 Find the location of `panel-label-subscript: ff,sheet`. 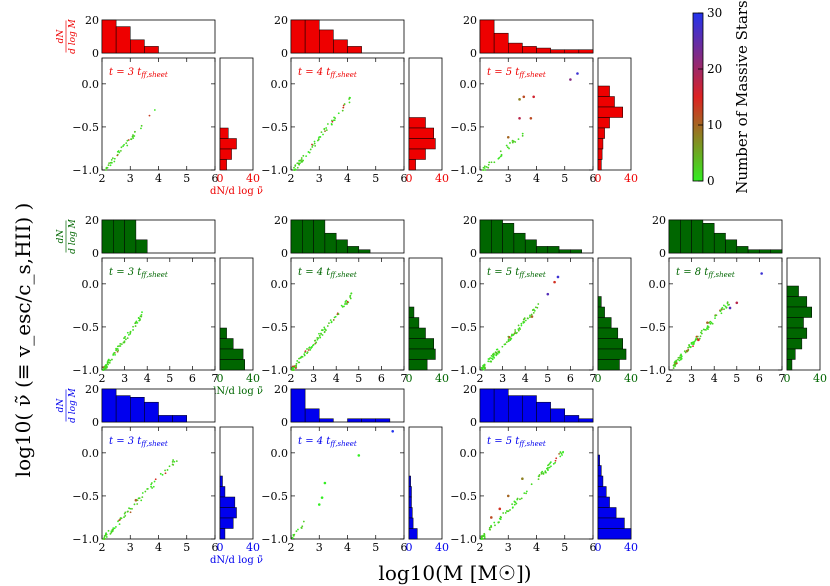

panel-label-subscript: ff,sheet is located at coordinates (343, 275).